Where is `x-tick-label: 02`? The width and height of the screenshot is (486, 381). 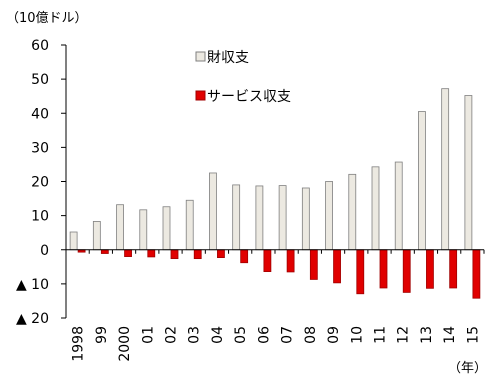 x-tick-label: 02 is located at coordinates (172, 335).